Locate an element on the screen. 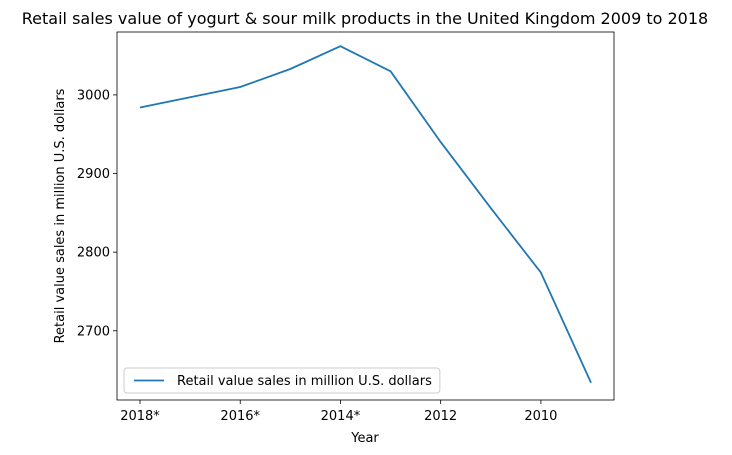  x-tick-label: 2010 is located at coordinates (540, 416).